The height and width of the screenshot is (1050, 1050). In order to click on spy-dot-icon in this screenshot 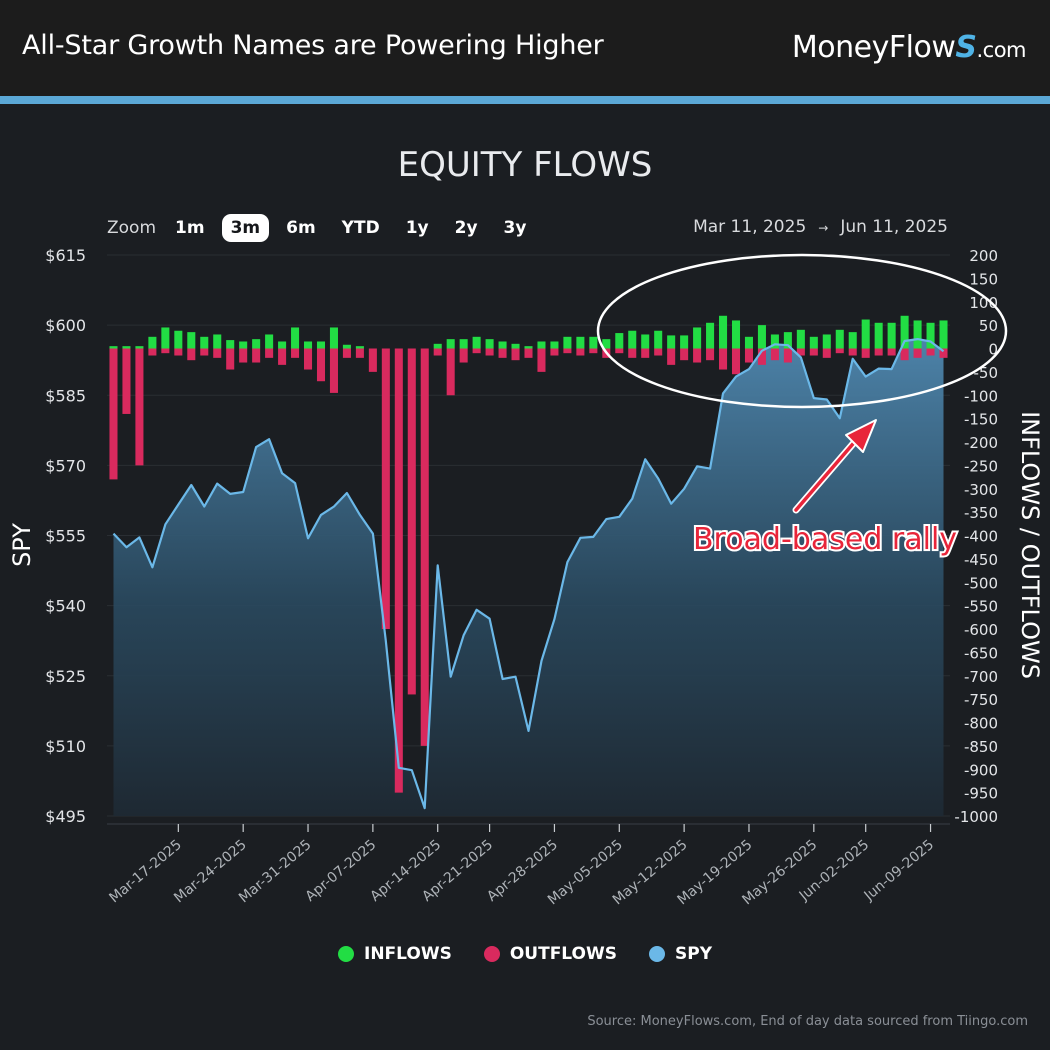, I will do `click(656, 954)`.